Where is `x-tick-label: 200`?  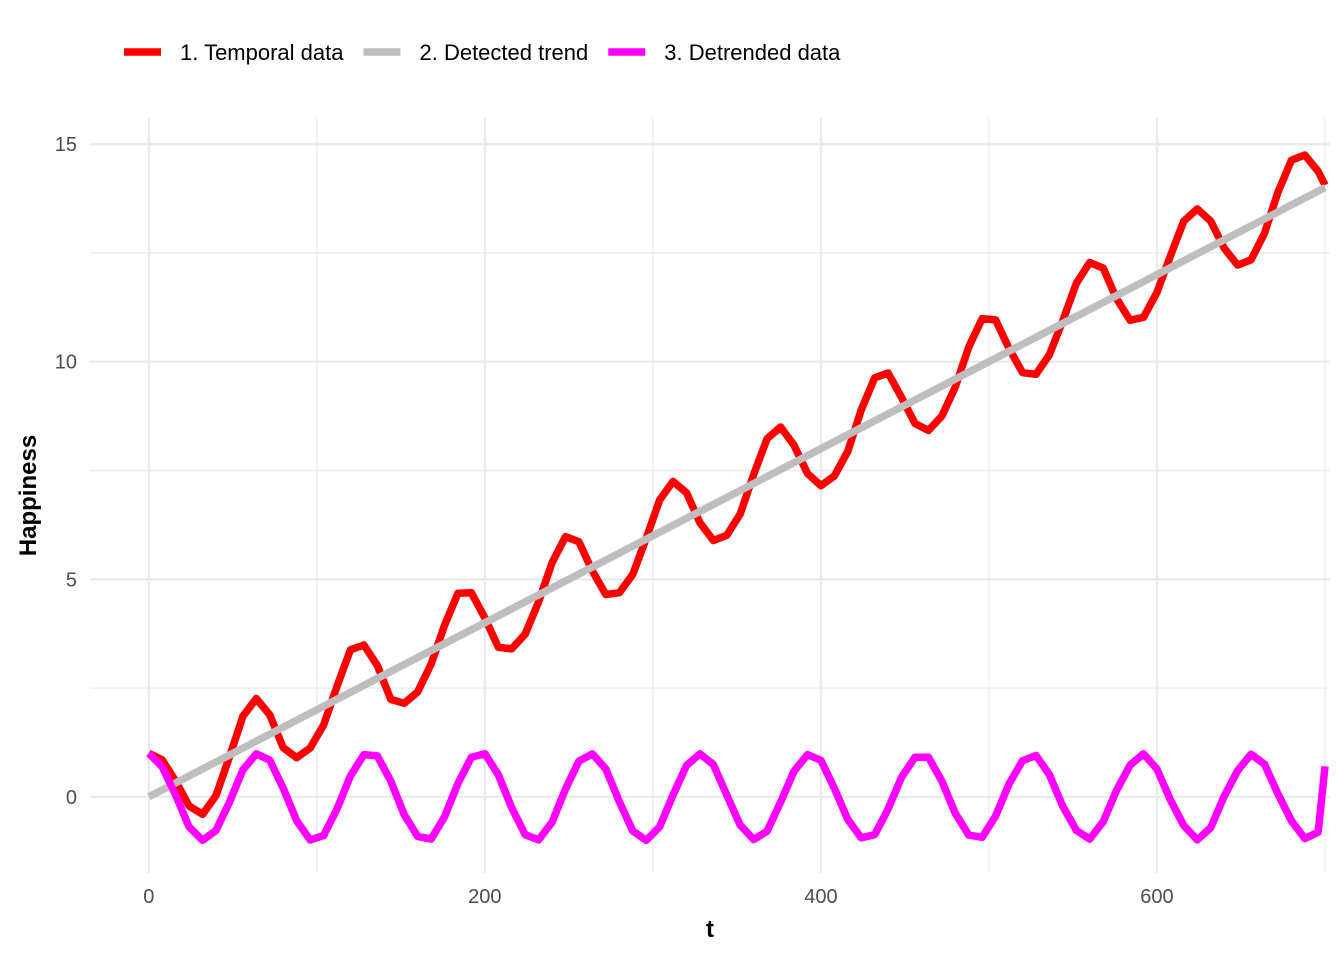 x-tick-label: 200 is located at coordinates (484, 897).